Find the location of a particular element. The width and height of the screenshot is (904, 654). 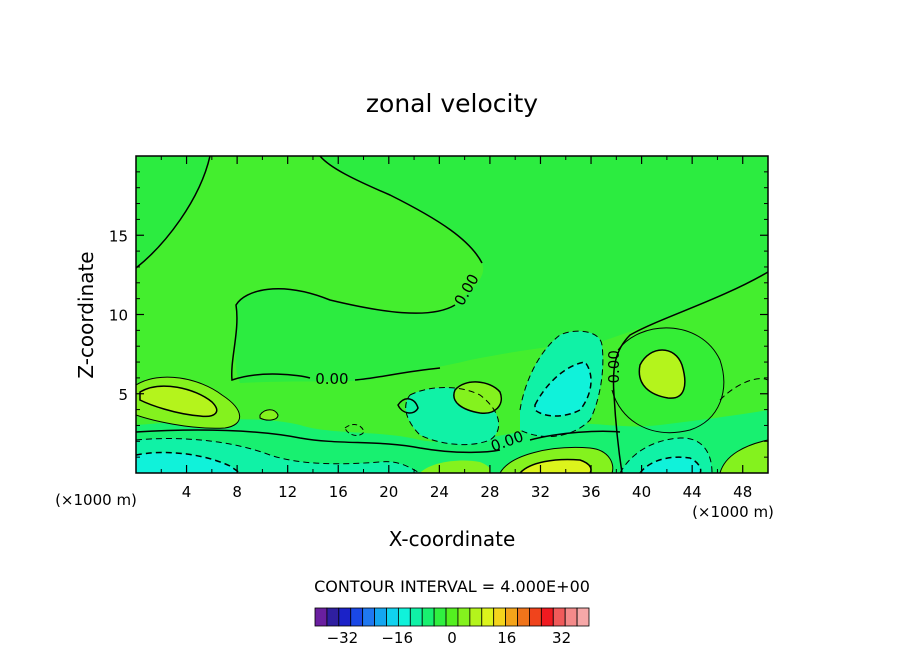

x-tick-label: 4 is located at coordinates (187, 492).